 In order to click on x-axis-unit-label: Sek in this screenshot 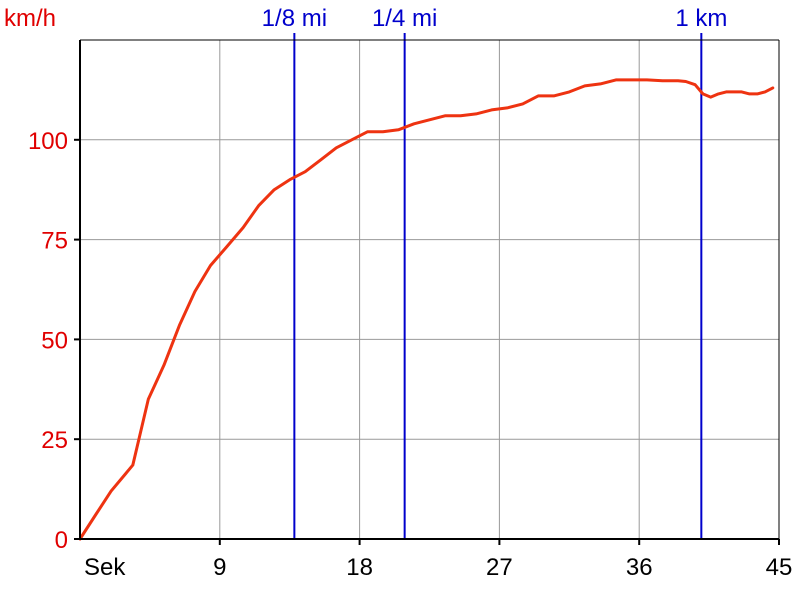, I will do `click(105, 567)`.